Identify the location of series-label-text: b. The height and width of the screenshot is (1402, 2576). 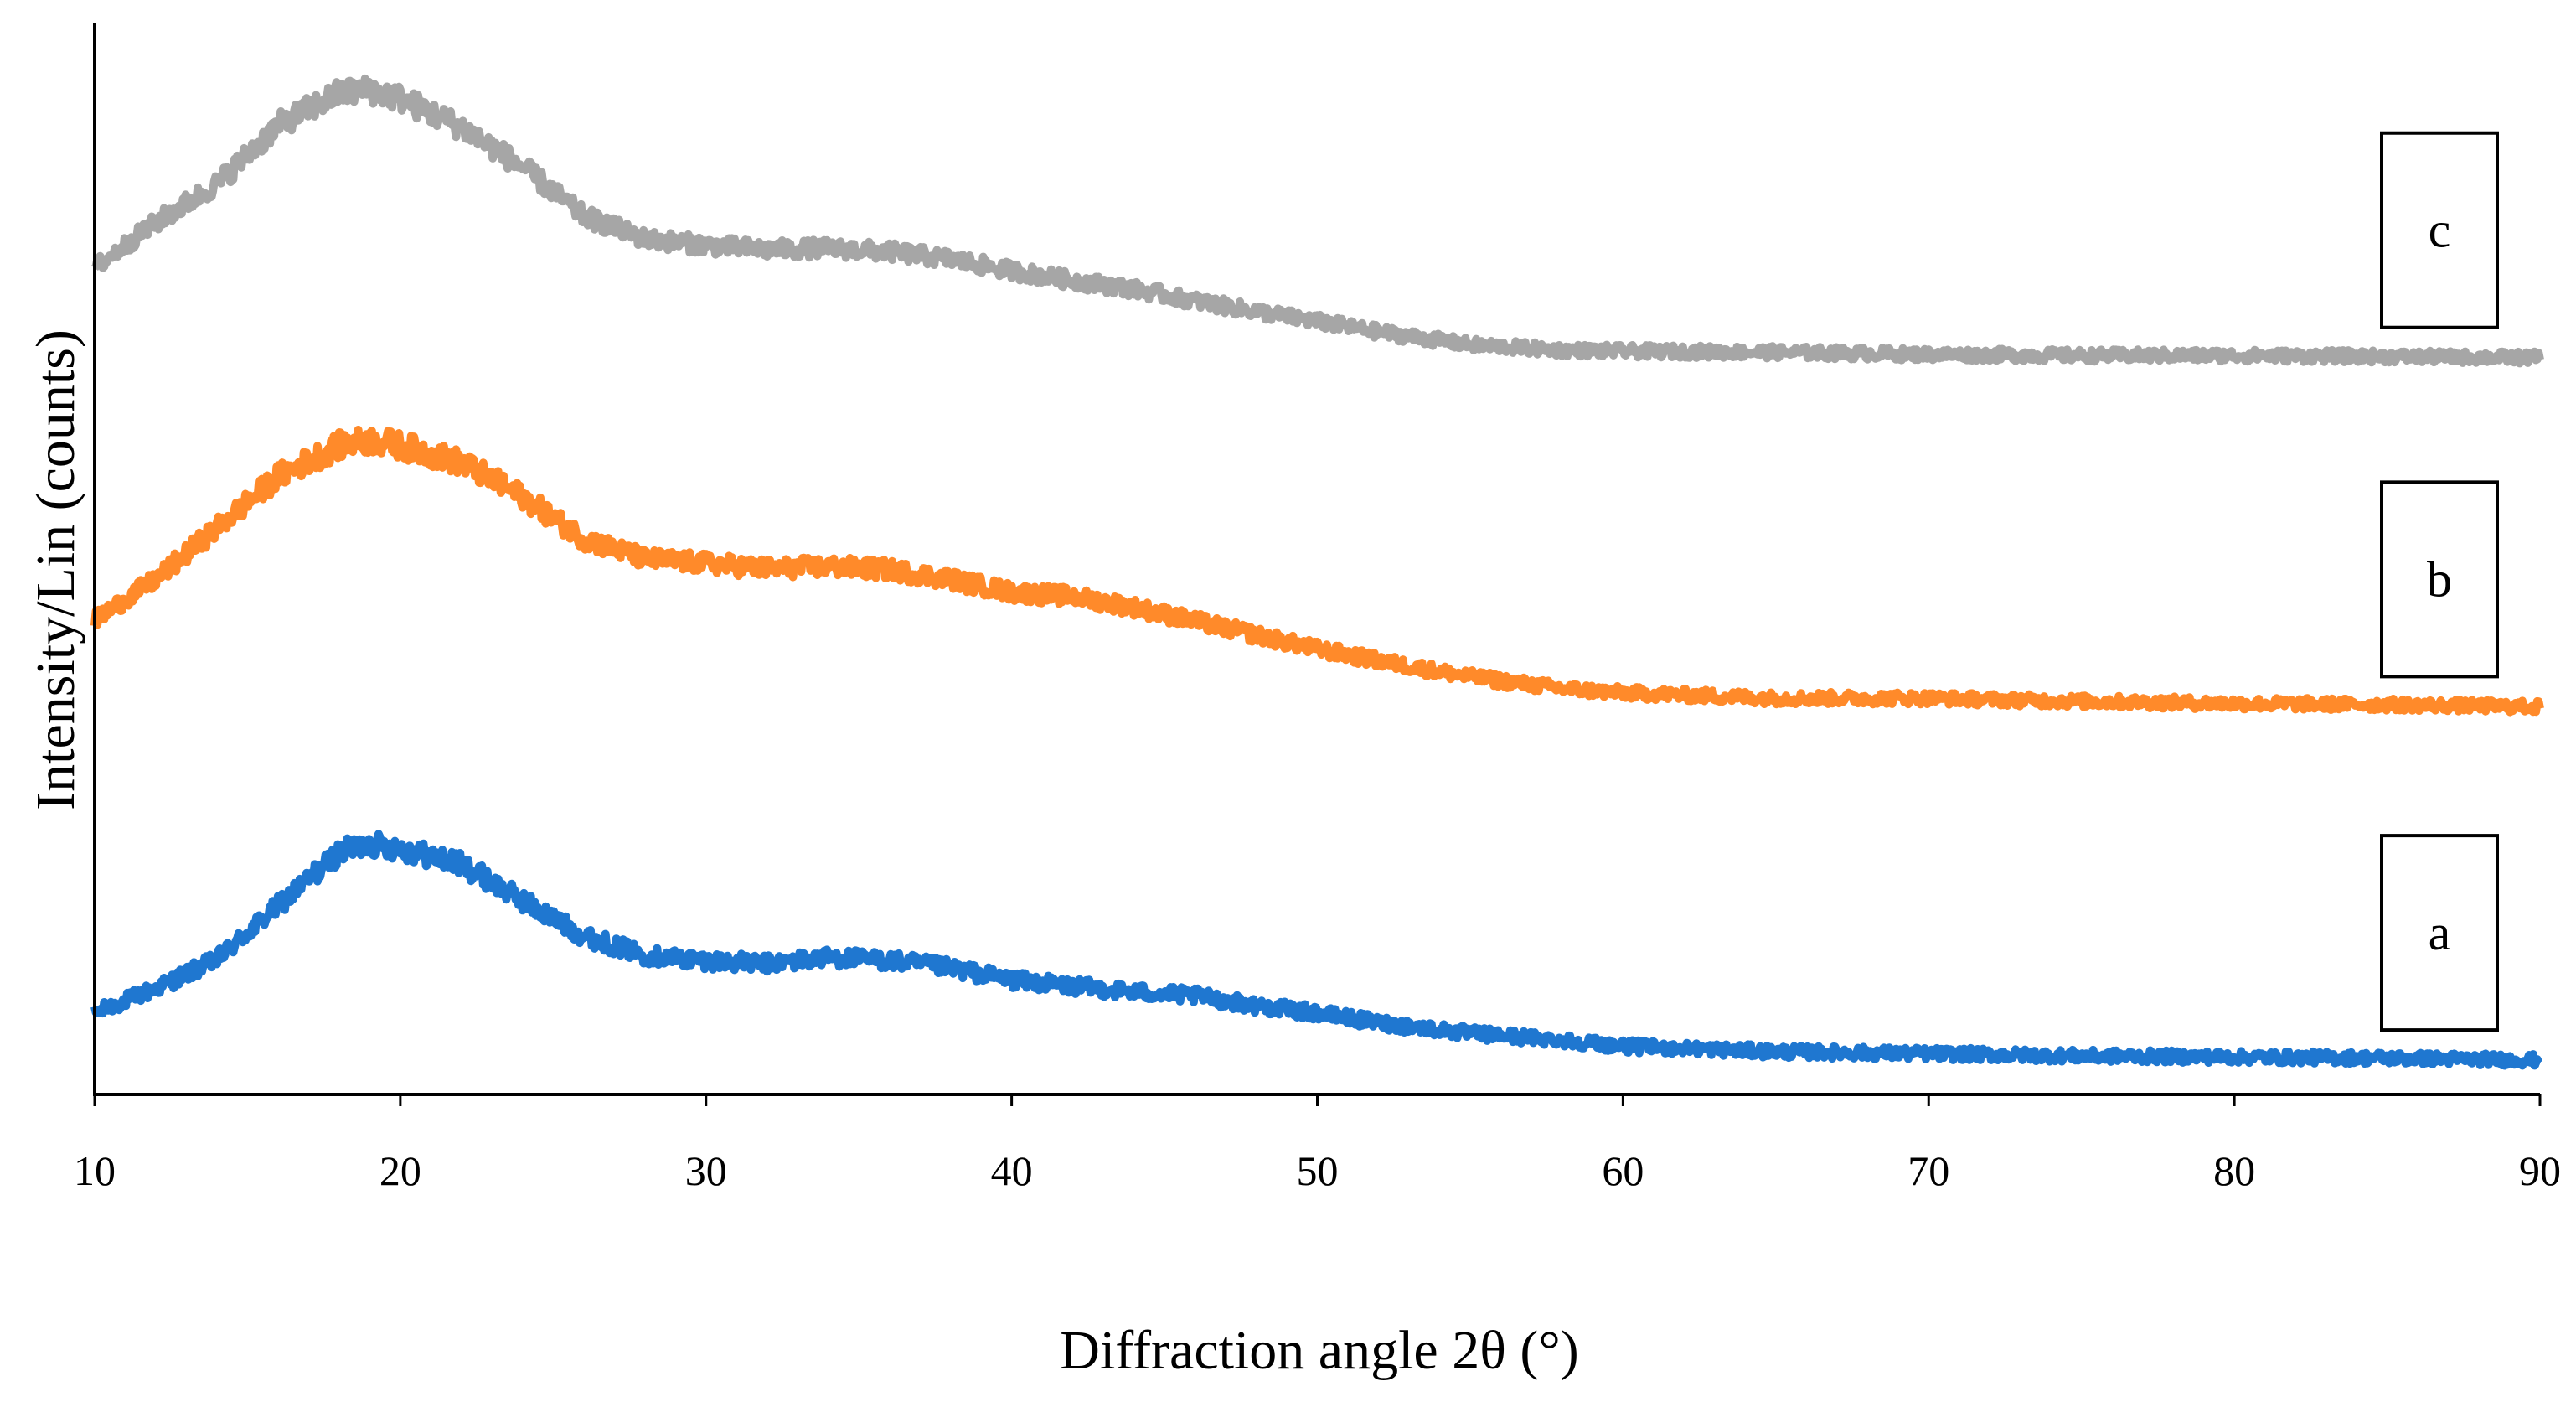
(2439, 579).